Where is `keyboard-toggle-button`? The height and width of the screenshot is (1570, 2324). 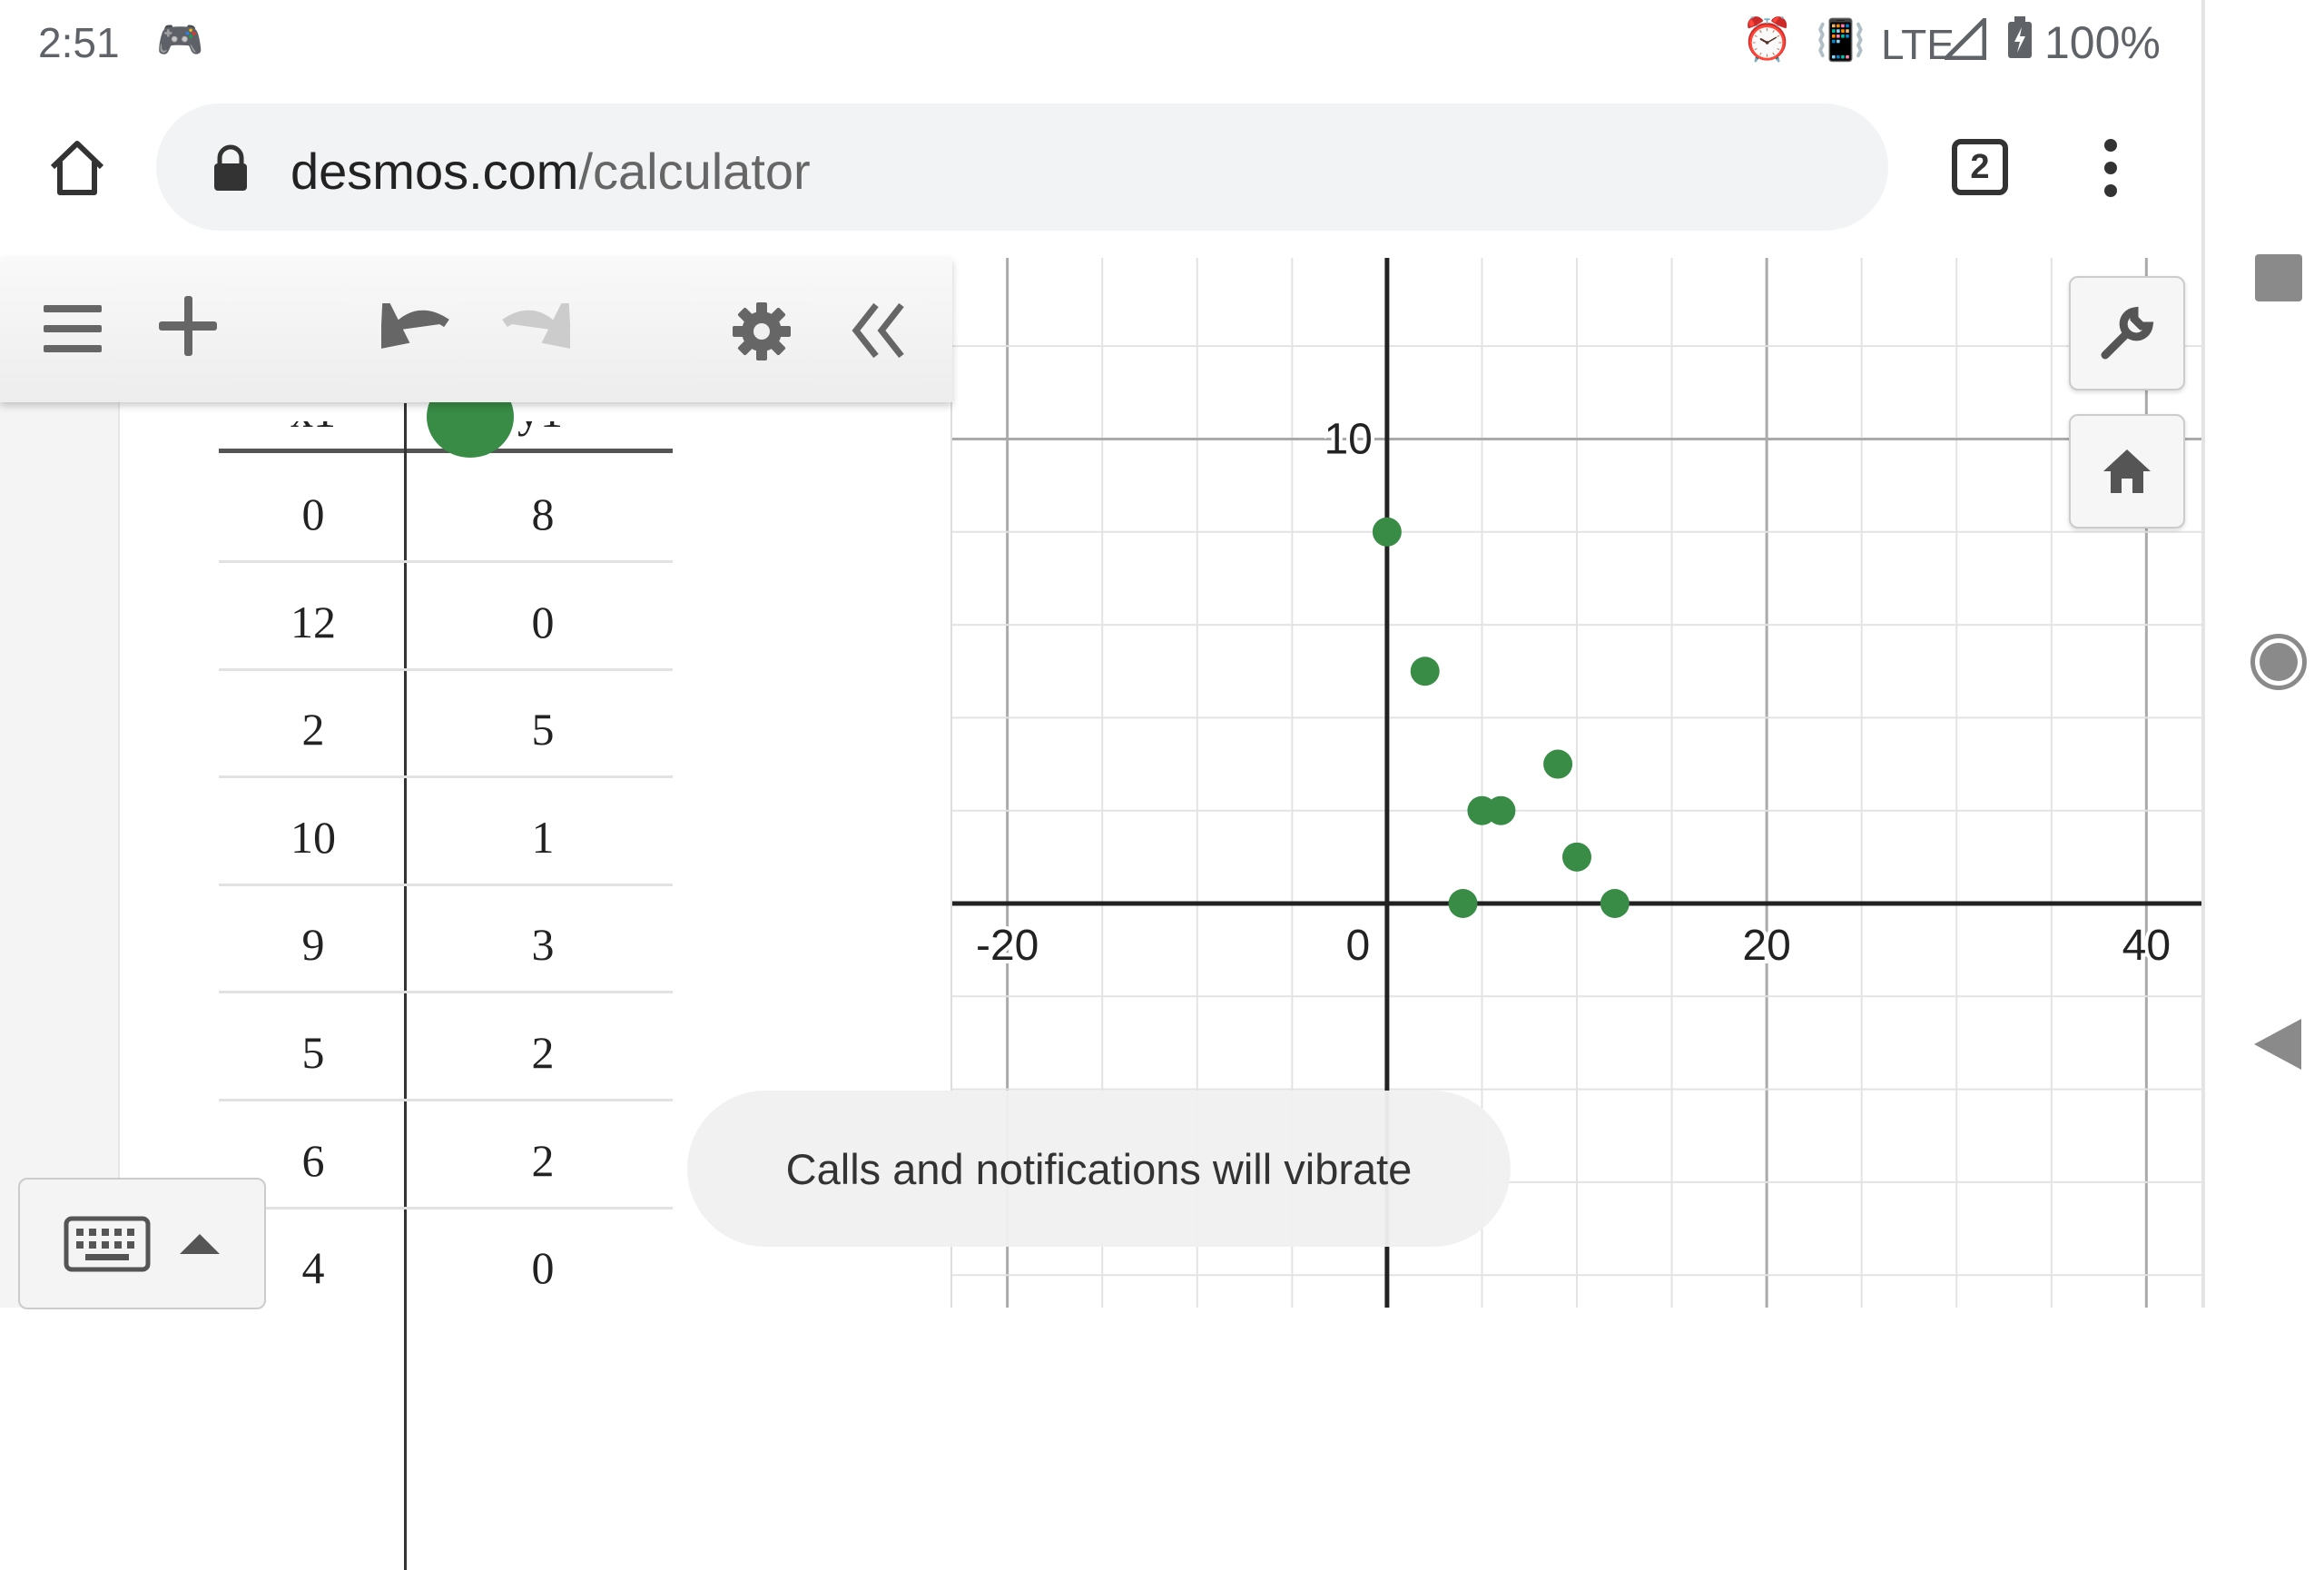
keyboard-toggle-button is located at coordinates (142, 1244).